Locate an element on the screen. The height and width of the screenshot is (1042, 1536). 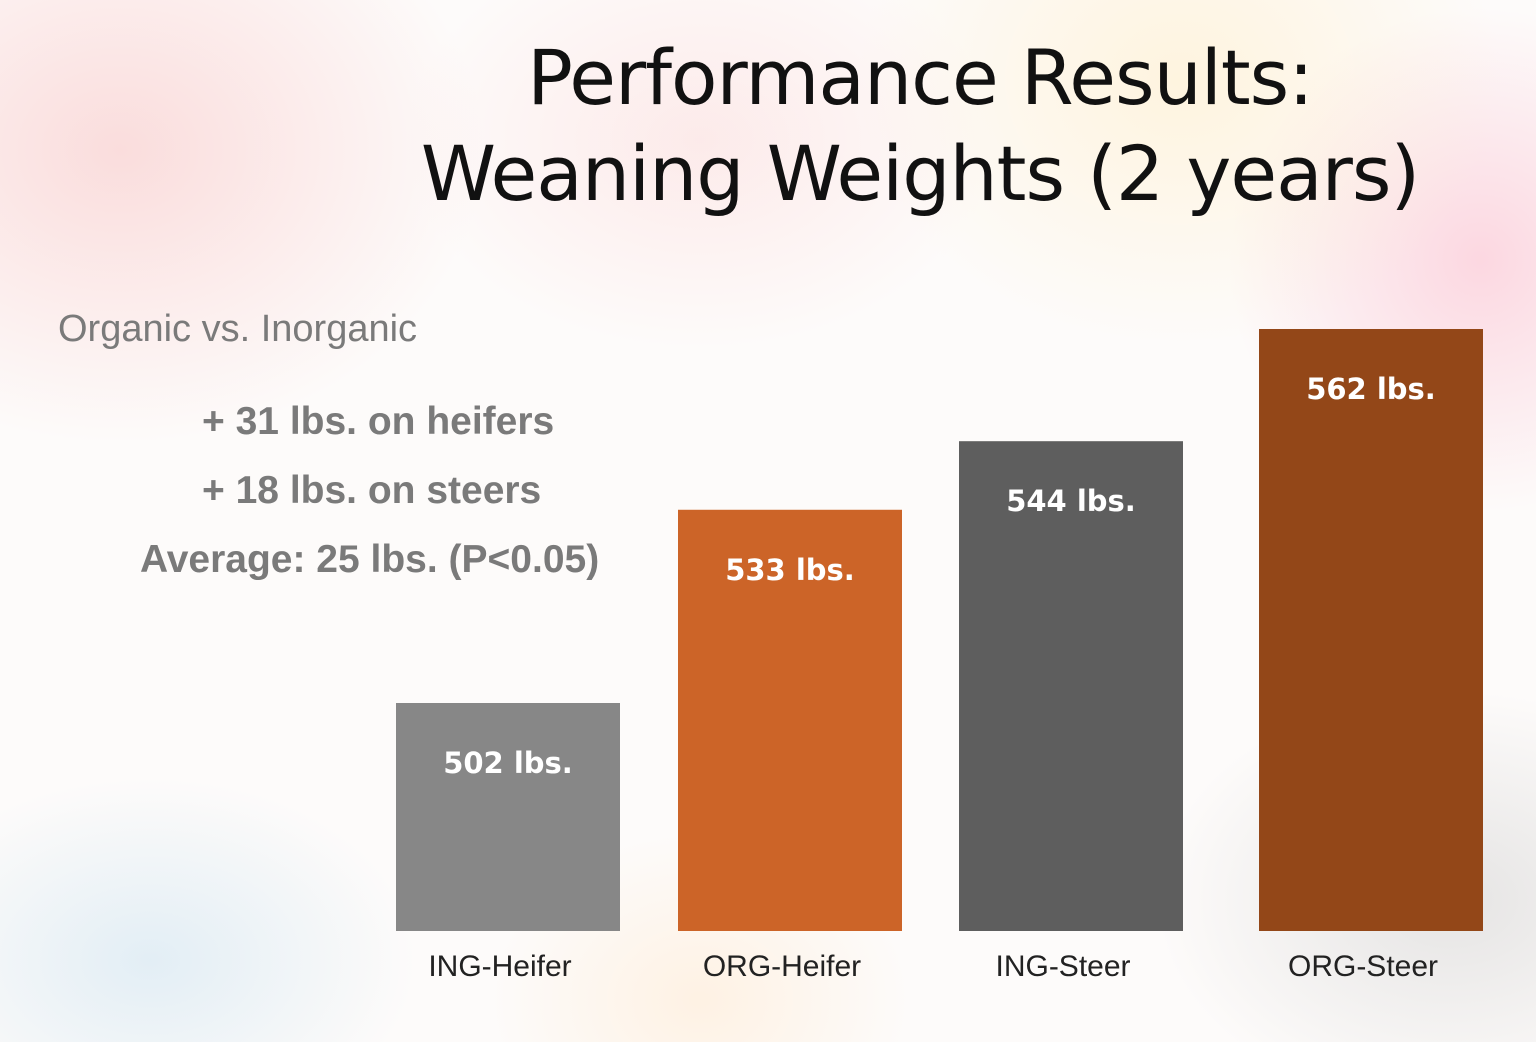
data-label-org-steer: 562 lbs. is located at coordinates (1371, 389).